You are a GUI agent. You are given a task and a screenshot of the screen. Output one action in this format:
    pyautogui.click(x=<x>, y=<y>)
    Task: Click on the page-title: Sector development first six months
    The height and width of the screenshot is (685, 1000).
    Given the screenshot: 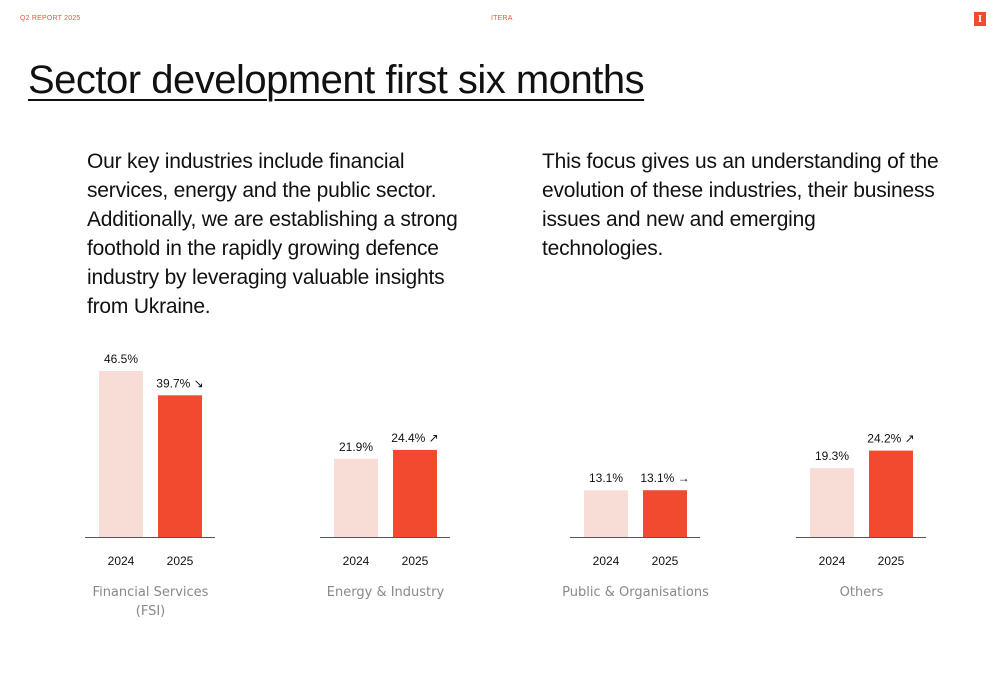 What is the action you would take?
    pyautogui.click(x=336, y=80)
    